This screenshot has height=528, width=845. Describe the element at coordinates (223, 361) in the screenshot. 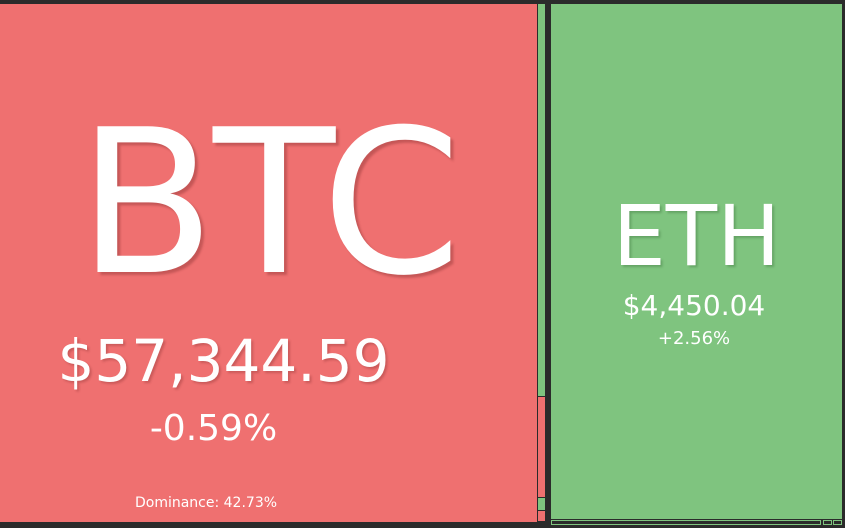

I see `btc-price: $57,344.59` at that location.